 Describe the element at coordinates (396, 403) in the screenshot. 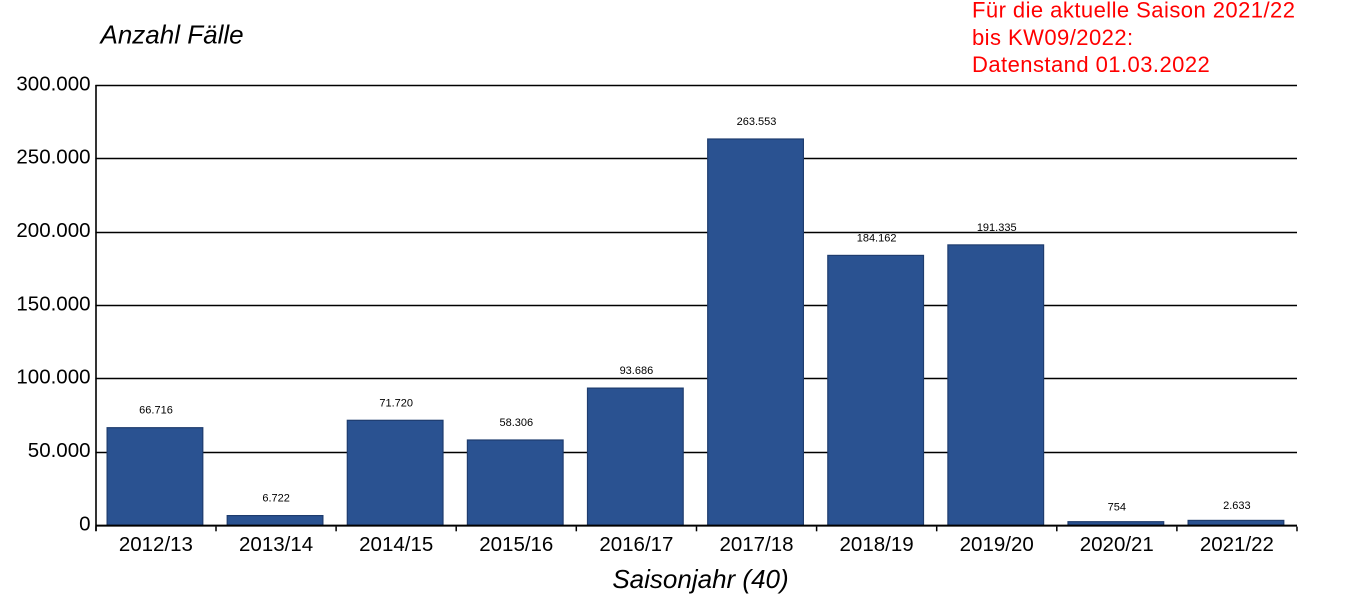

I see `svg-text: 71.720` at that location.